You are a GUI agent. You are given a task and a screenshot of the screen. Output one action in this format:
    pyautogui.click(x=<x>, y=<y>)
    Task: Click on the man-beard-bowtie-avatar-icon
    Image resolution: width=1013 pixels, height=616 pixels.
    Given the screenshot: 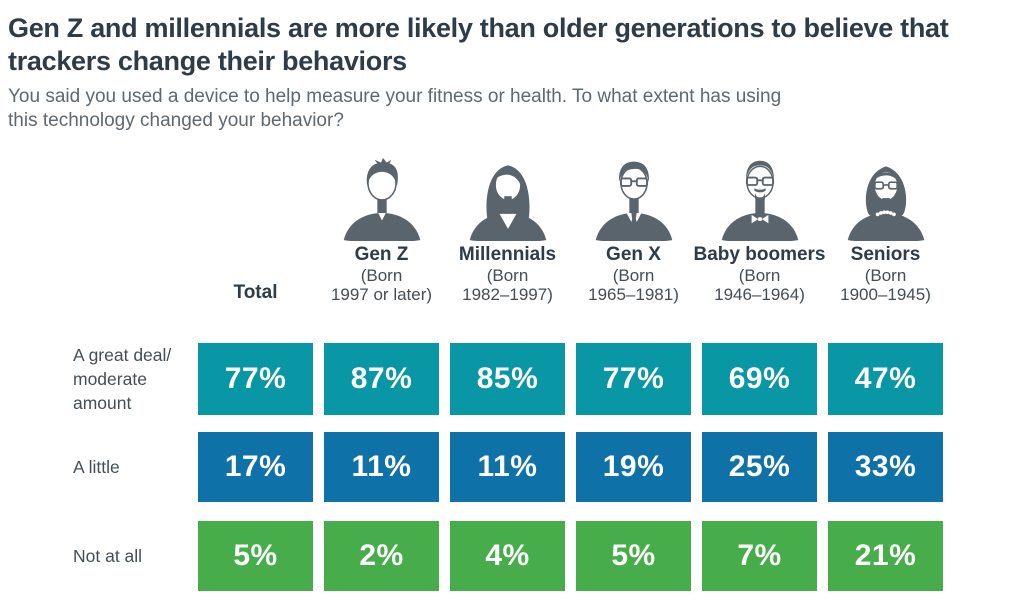 What is the action you would take?
    pyautogui.click(x=759, y=200)
    